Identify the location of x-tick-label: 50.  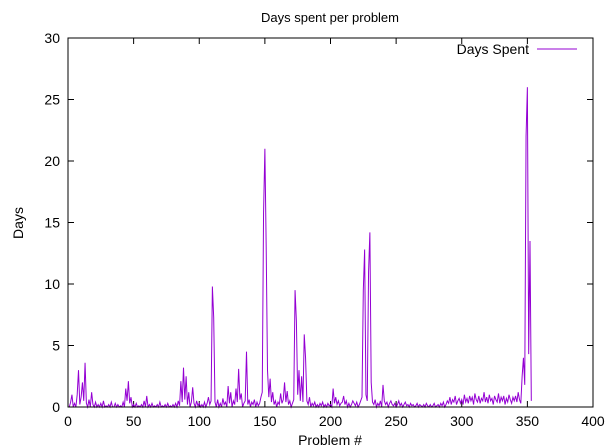
(134, 421).